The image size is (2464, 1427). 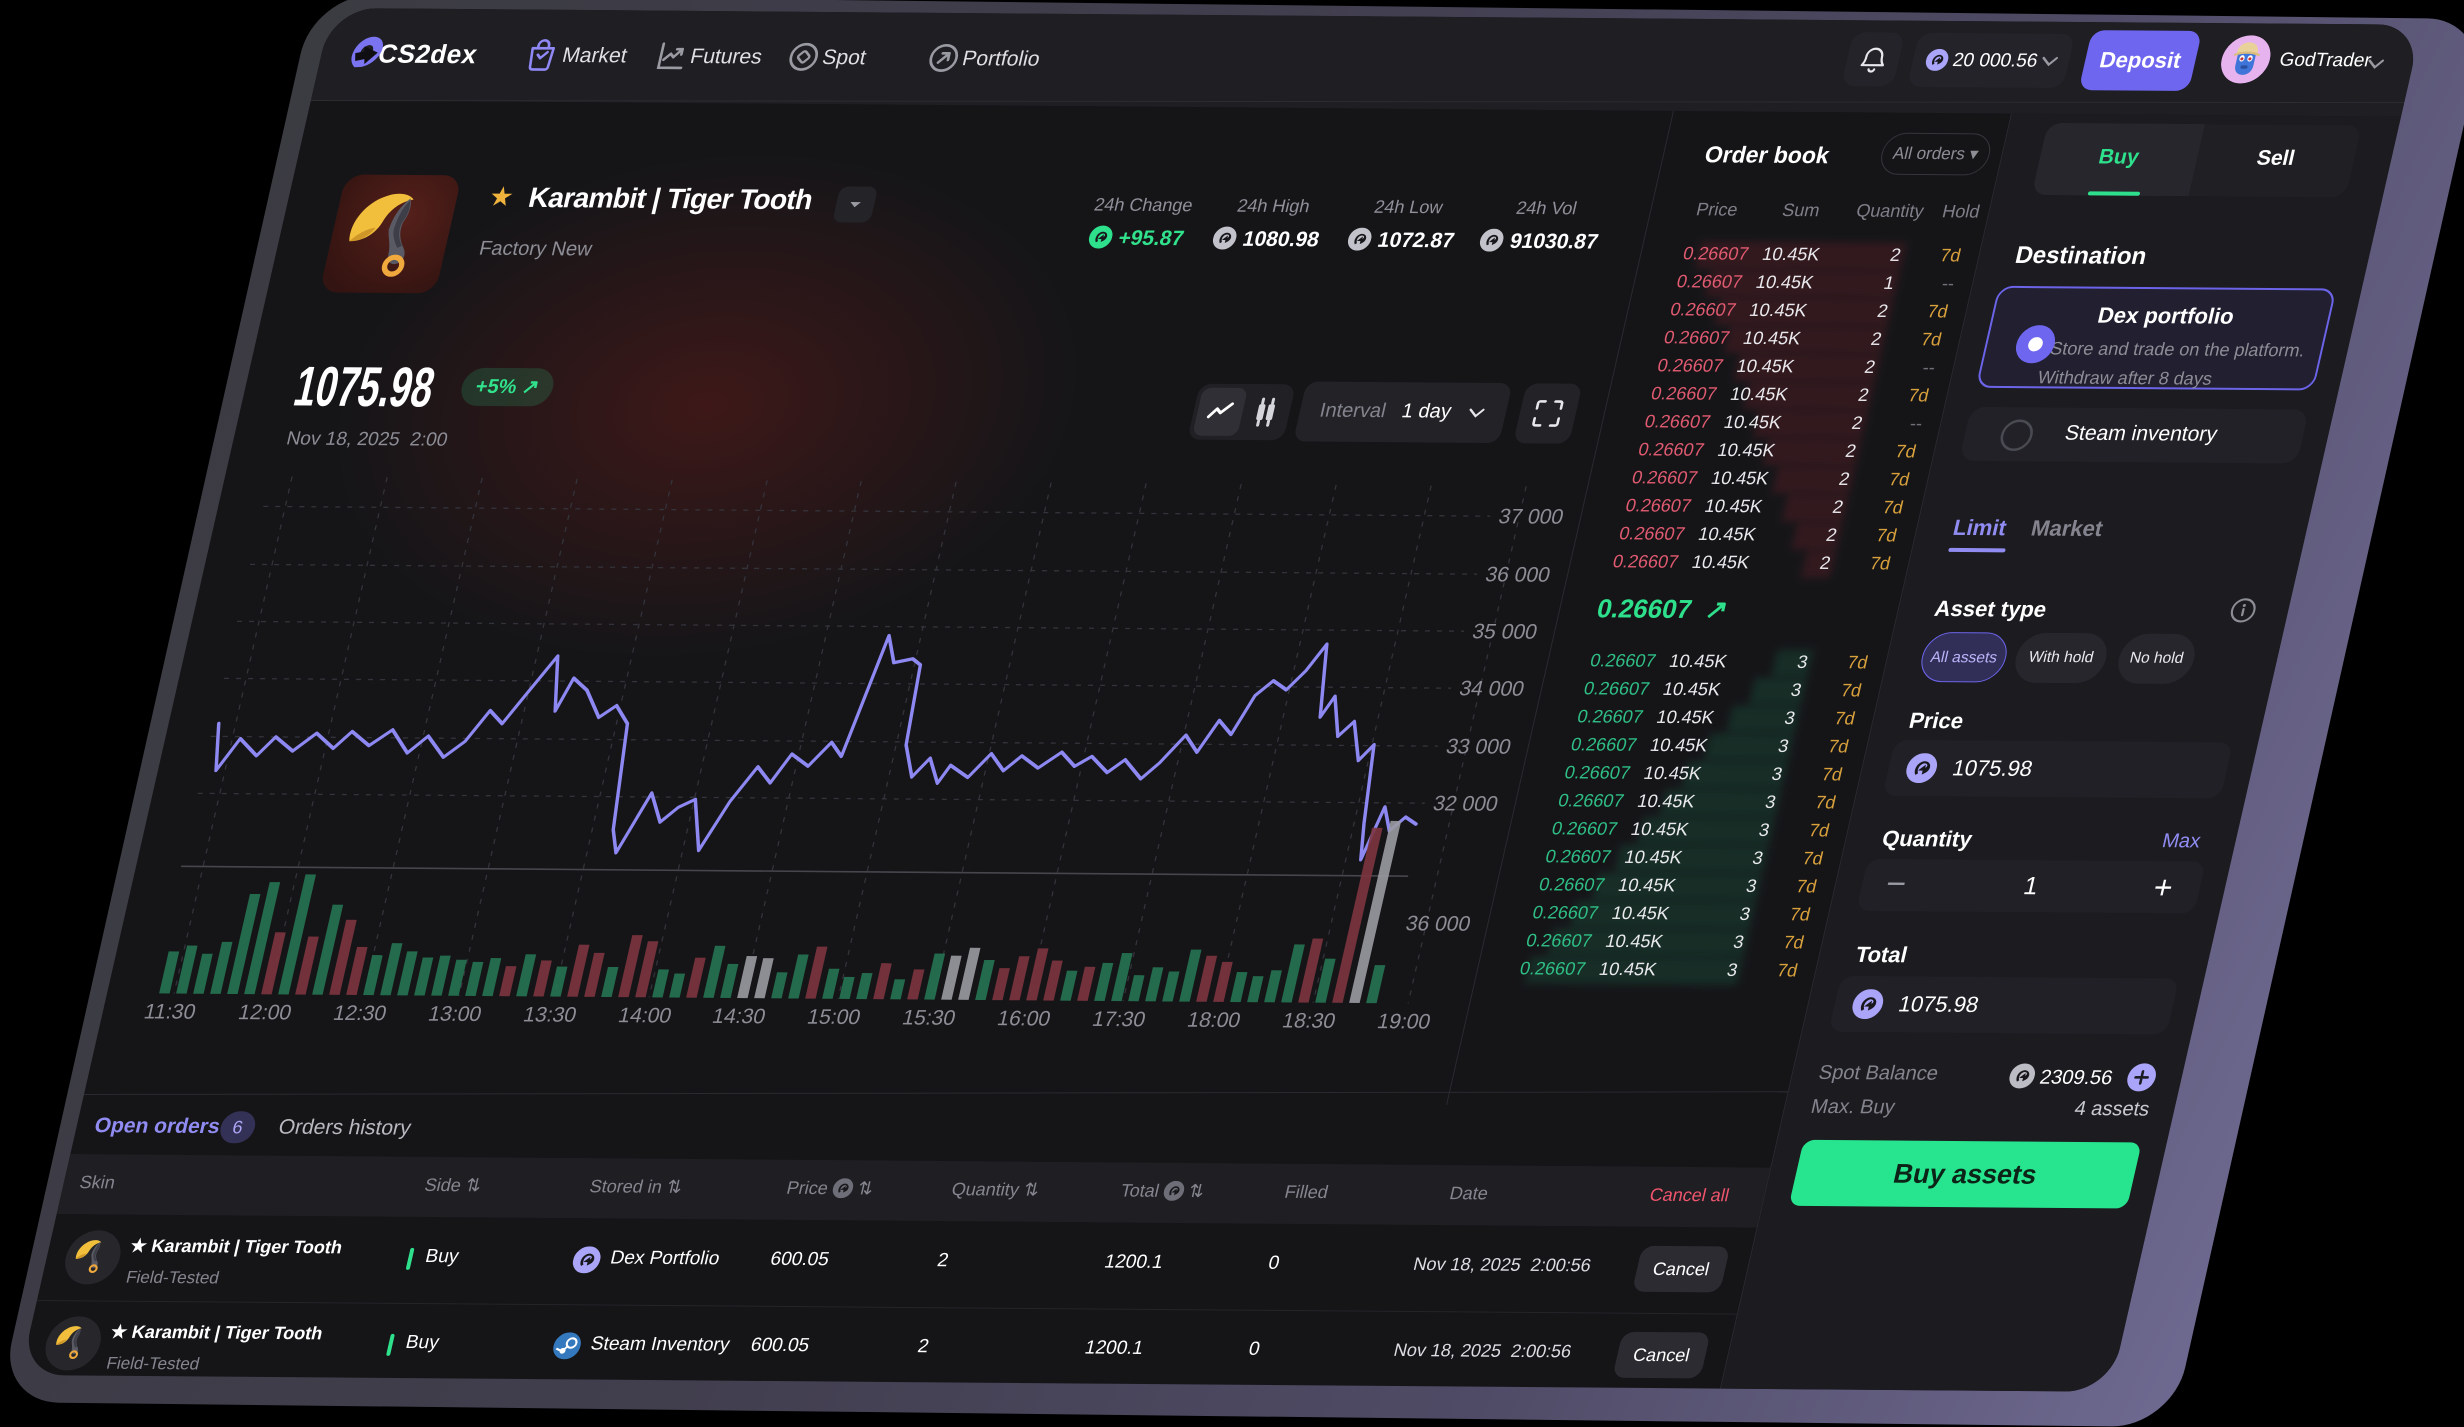 What do you see at coordinates (834, 1017) in the screenshot?
I see `svg-text: 15:00` at bounding box center [834, 1017].